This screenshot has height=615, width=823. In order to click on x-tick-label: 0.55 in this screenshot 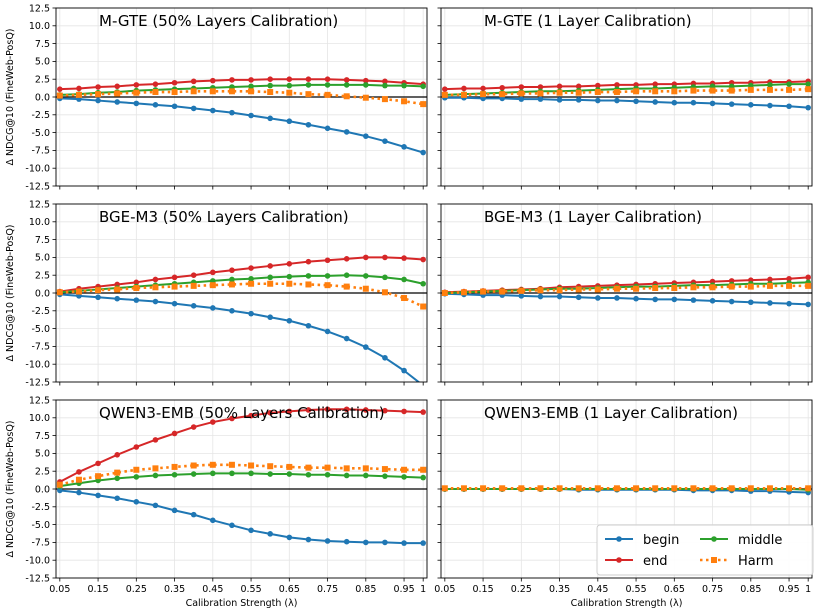, I will do `click(250, 589)`.